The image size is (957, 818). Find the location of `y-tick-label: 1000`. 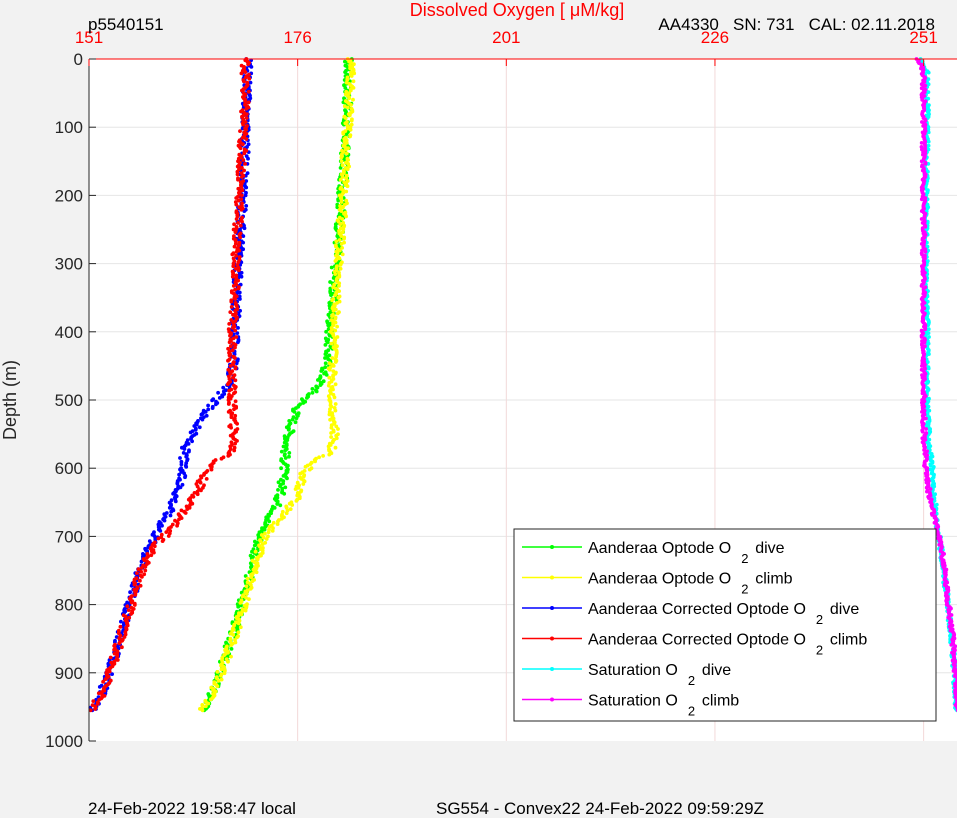

y-tick-label: 1000 is located at coordinates (64, 741).